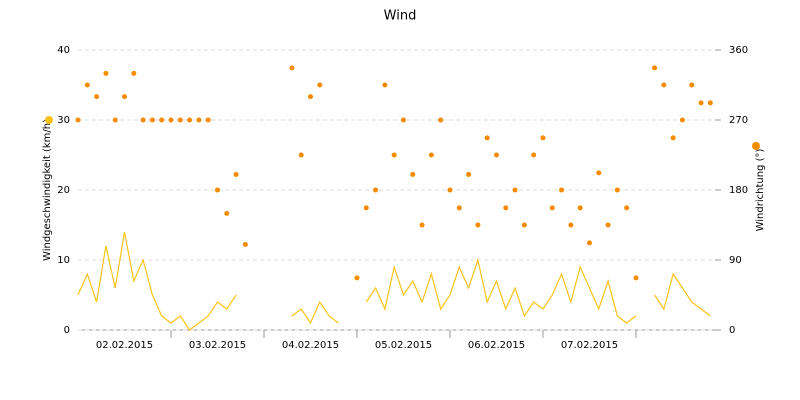  What do you see at coordinates (63, 50) in the screenshot?
I see `y-tick-label: 40` at bounding box center [63, 50].